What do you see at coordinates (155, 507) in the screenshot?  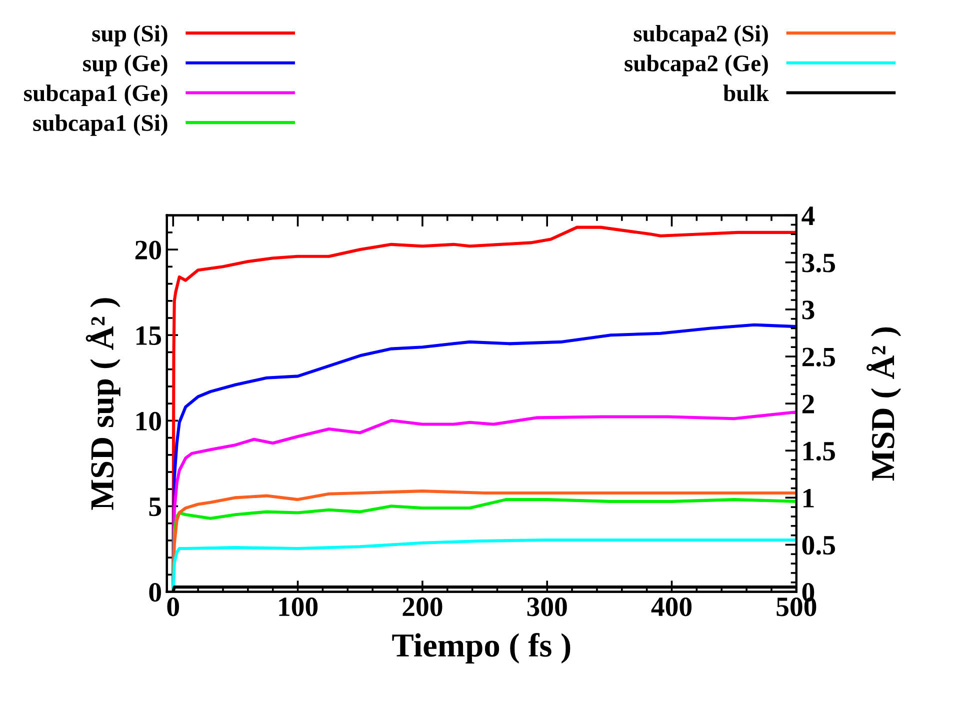 I see `y-tick-label: 5` at bounding box center [155, 507].